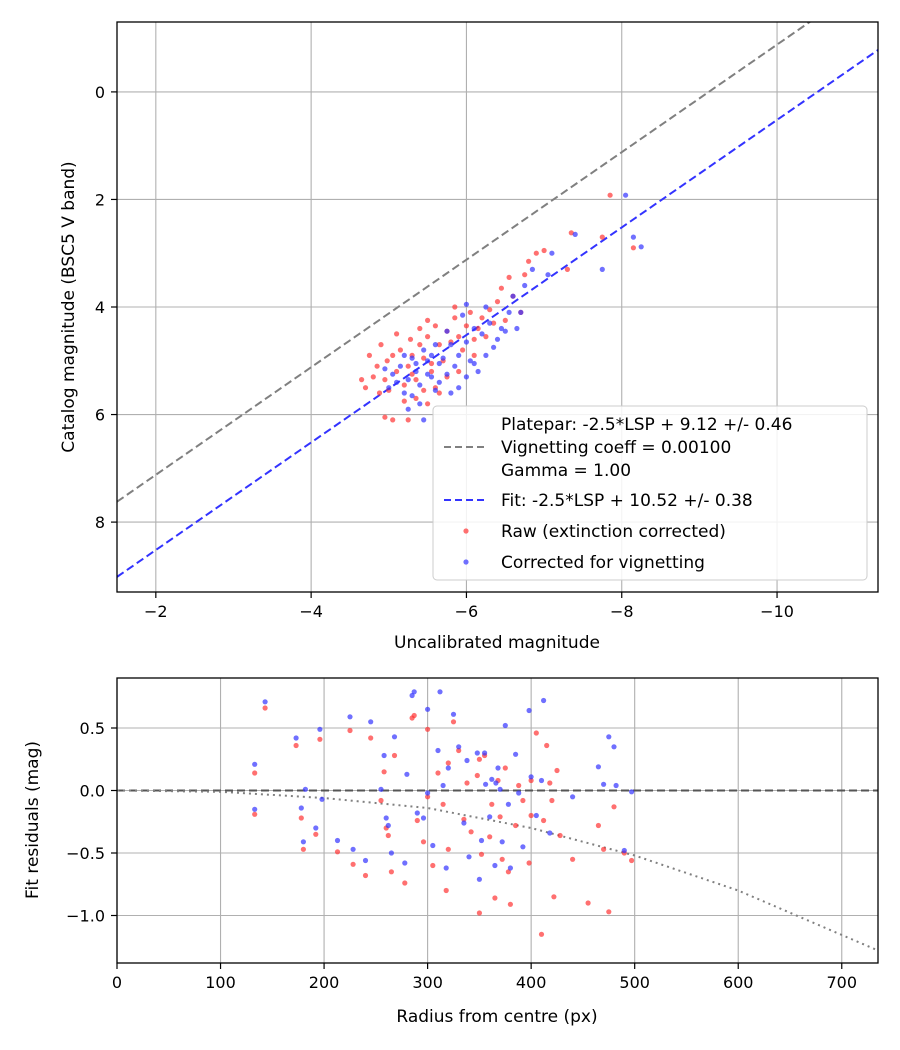  Describe the element at coordinates (117, 982) in the screenshot. I see `x-tick-label: 0` at that location.